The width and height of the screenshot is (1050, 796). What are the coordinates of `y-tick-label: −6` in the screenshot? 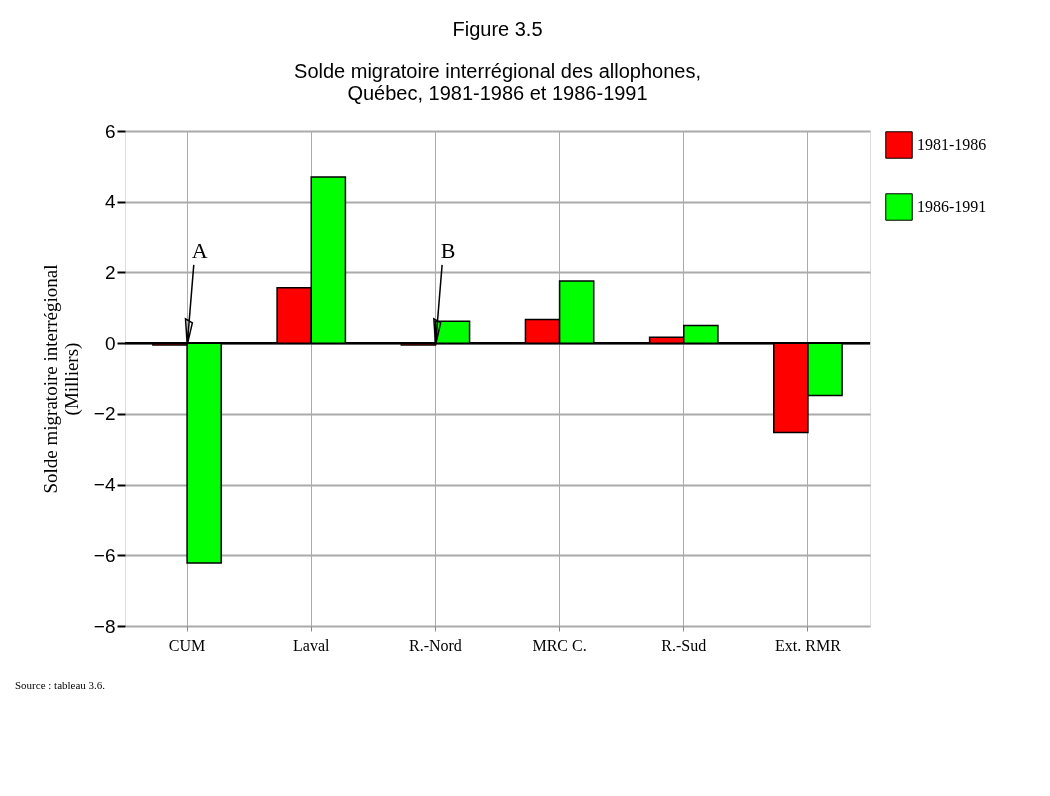 It's located at (104, 555).